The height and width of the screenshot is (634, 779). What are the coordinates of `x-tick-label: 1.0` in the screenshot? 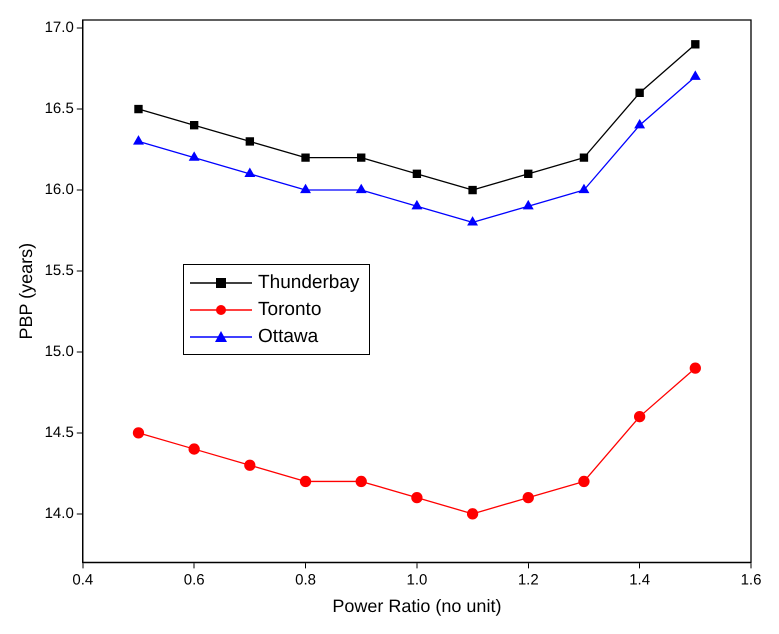 It's located at (417, 580).